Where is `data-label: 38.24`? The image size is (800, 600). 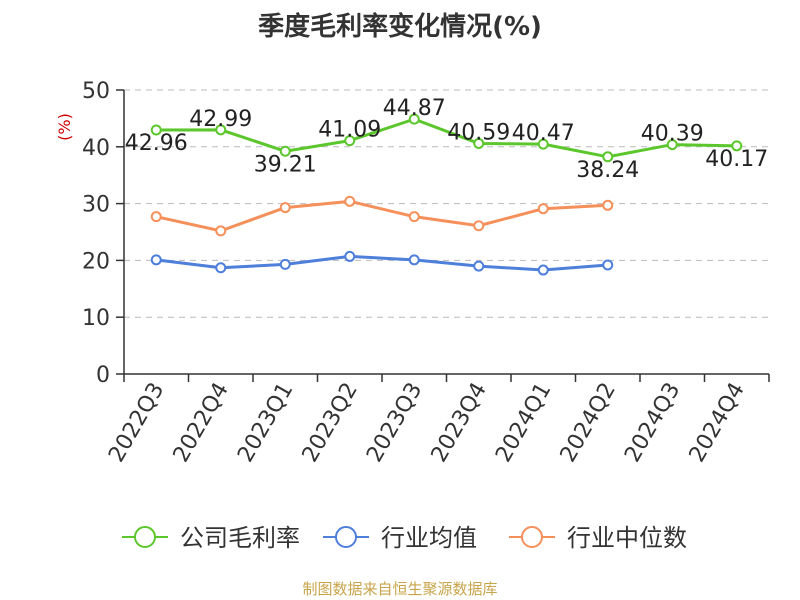 data-label: 38.24 is located at coordinates (607, 170).